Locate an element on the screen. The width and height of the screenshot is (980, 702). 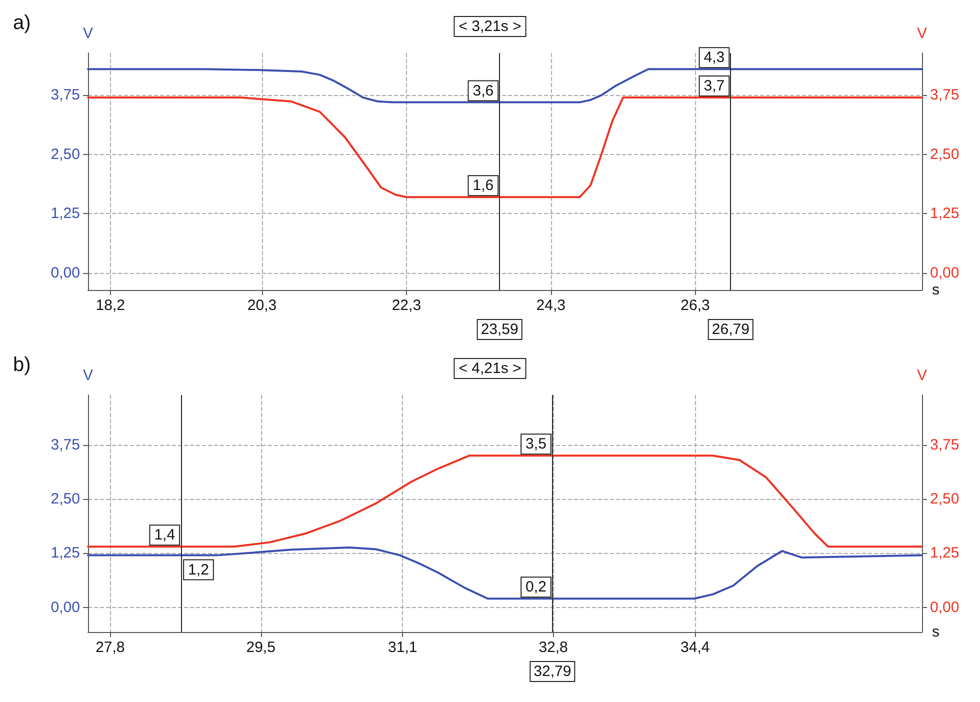
x-tick-label: 18,2 is located at coordinates (110, 305).